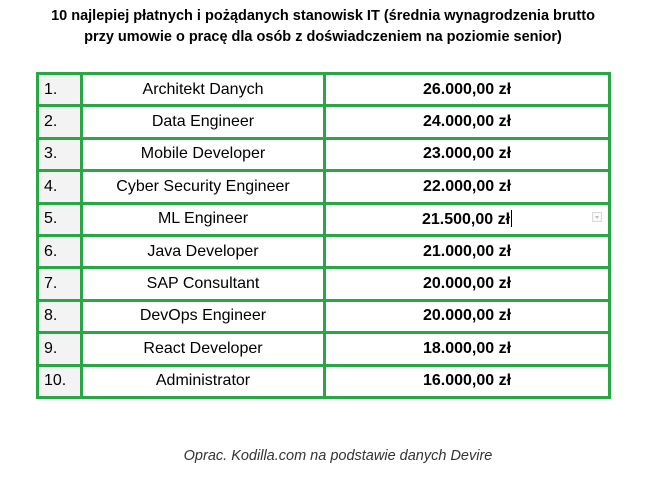 Image resolution: width=646 pixels, height=485 pixels. What do you see at coordinates (59, 219) in the screenshot?
I see `row-number-cell: 5.` at bounding box center [59, 219].